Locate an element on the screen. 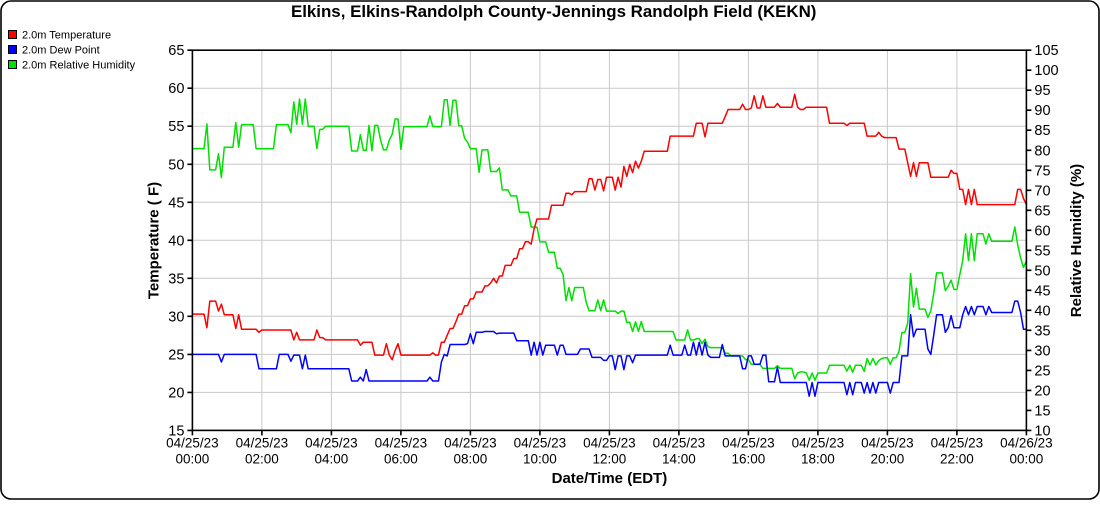  svg-text: 80 is located at coordinates (1042, 151).